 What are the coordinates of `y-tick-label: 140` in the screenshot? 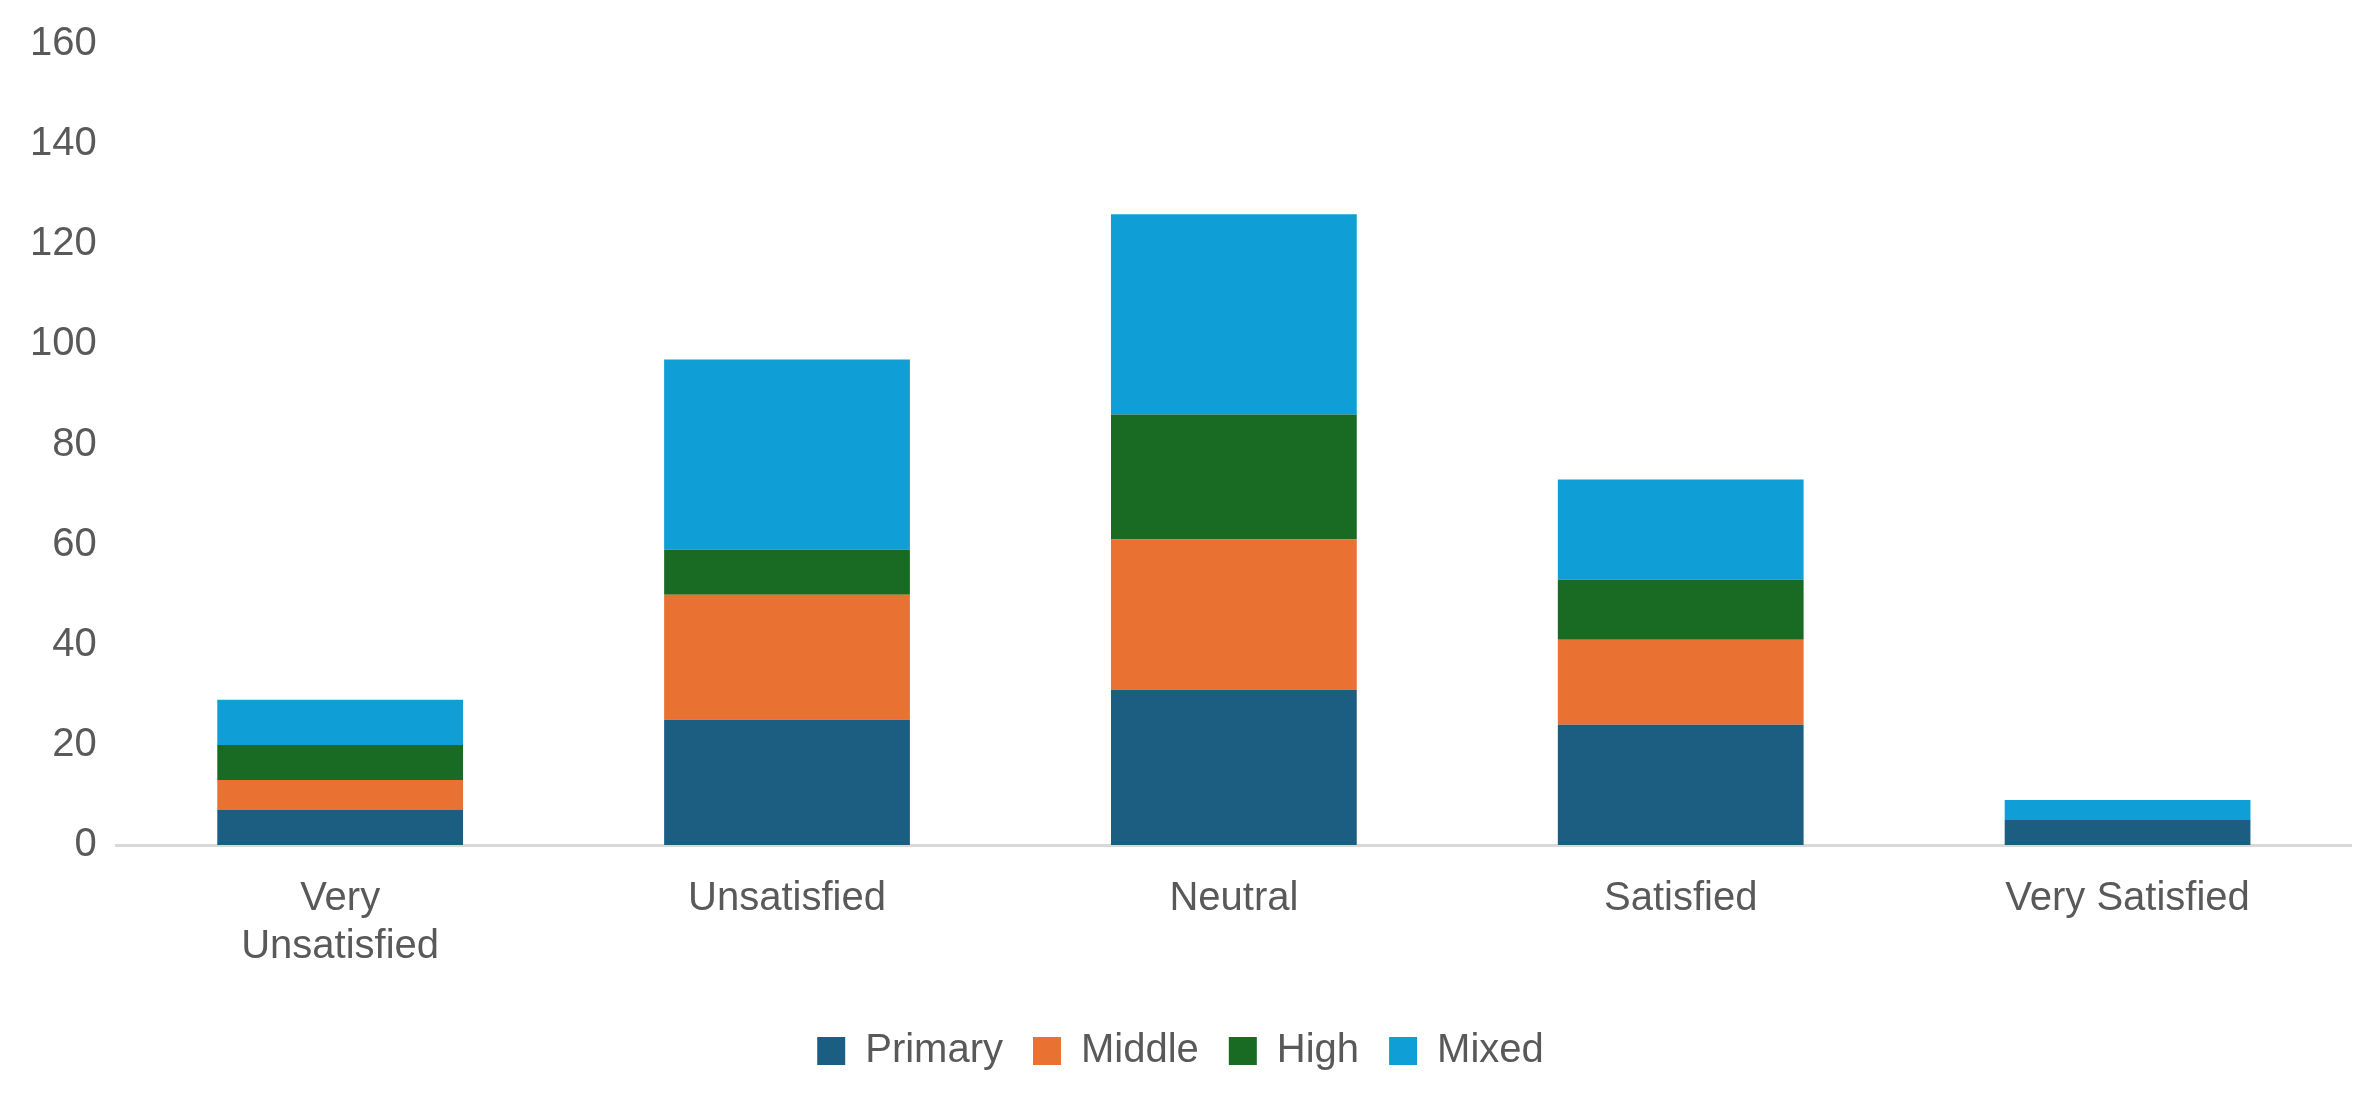 It's located at (63, 141).